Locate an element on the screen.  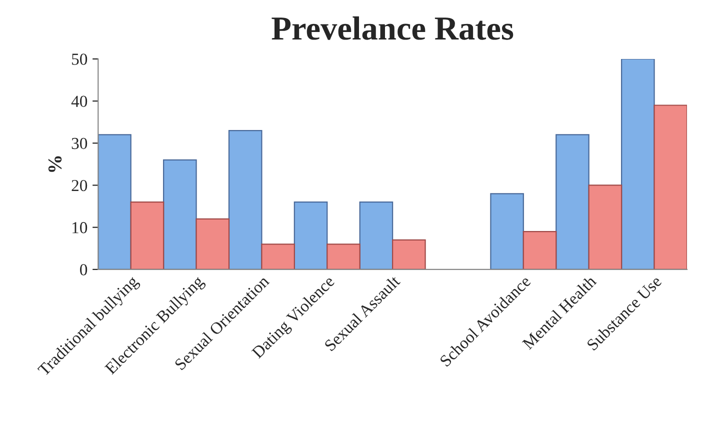
chart-title: Prevelance Rates is located at coordinates (393, 28).